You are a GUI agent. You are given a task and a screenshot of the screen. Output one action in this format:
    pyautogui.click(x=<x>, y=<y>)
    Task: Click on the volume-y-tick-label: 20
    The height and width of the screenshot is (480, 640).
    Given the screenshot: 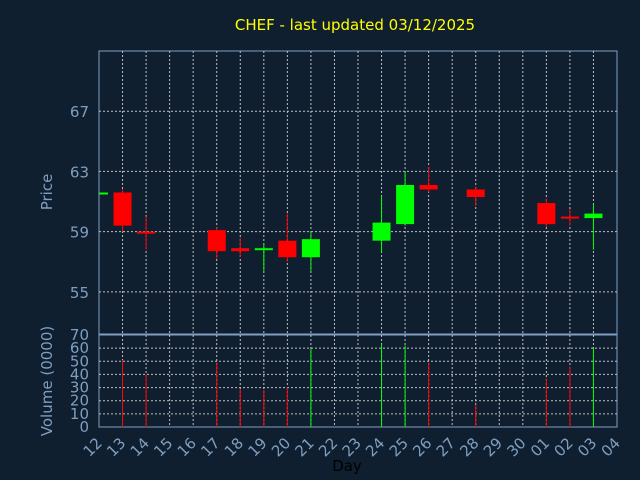 What is the action you would take?
    pyautogui.click(x=79, y=401)
    